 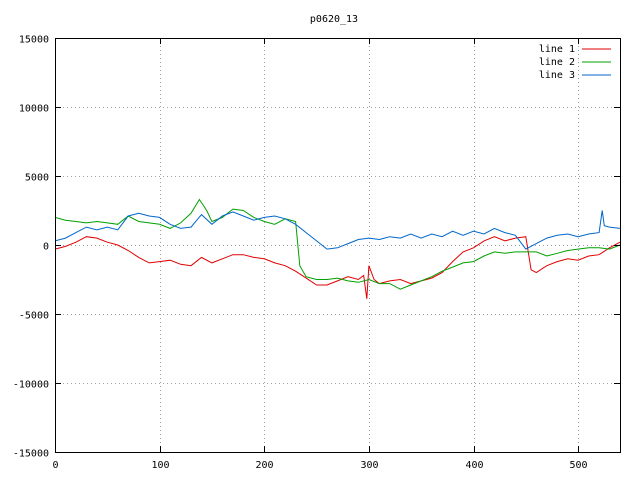 I want to click on legend-label: line 1, so click(x=557, y=49).